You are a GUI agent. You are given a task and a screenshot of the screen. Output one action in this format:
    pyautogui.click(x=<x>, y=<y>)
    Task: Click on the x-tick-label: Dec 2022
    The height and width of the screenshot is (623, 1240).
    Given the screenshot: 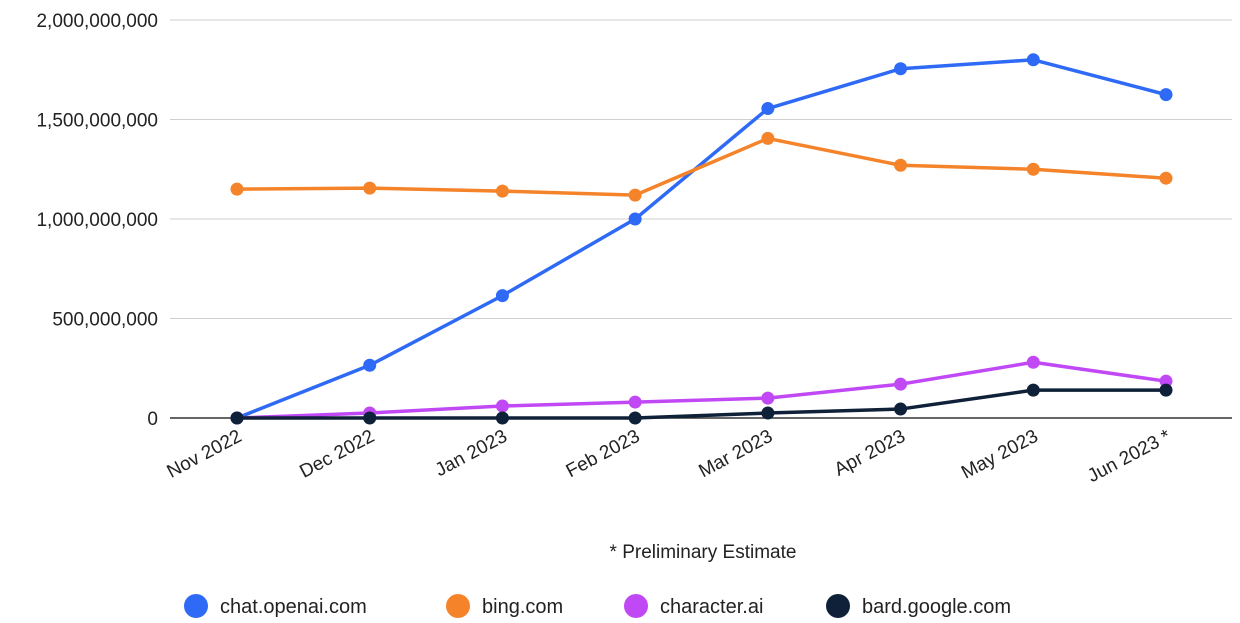 What is the action you would take?
    pyautogui.click(x=337, y=454)
    